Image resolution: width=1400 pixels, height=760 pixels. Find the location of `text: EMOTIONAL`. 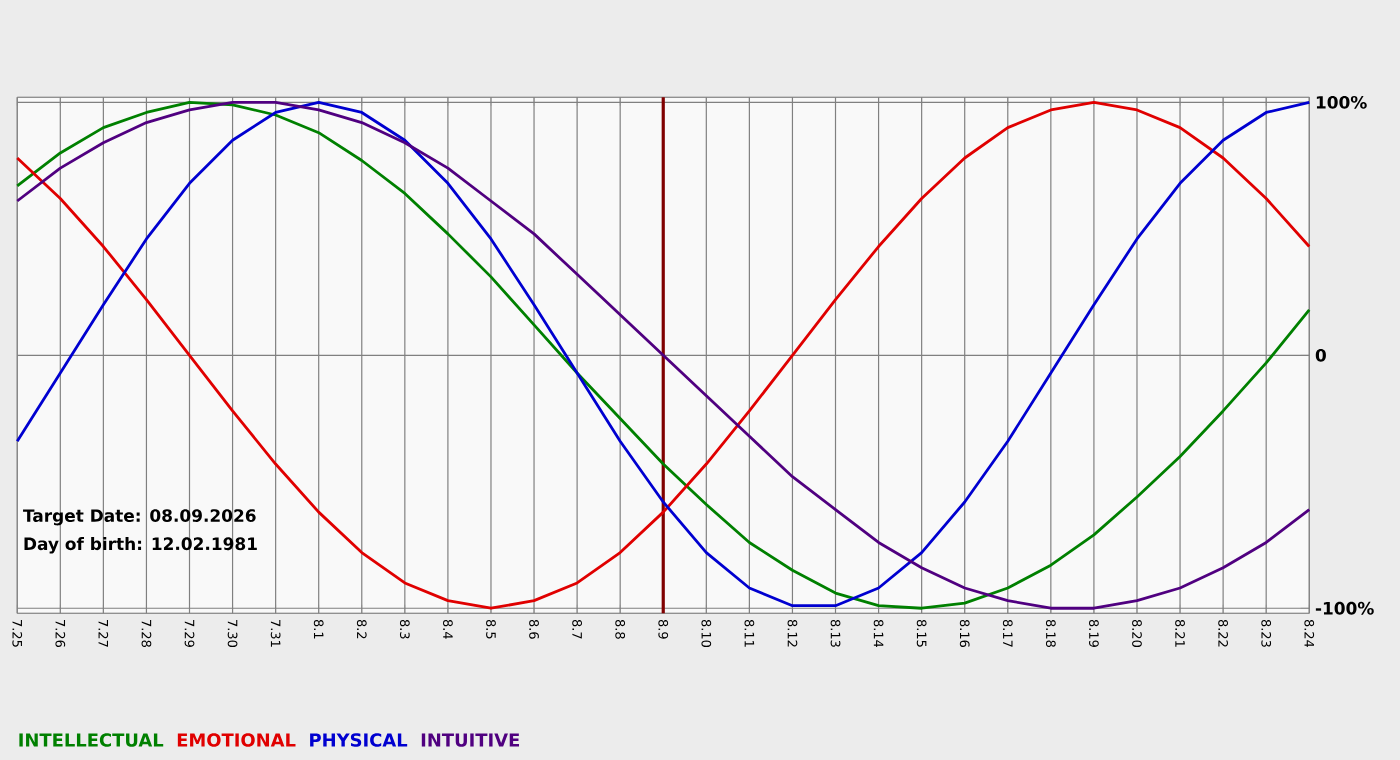

text: EMOTIONAL is located at coordinates (236, 740).